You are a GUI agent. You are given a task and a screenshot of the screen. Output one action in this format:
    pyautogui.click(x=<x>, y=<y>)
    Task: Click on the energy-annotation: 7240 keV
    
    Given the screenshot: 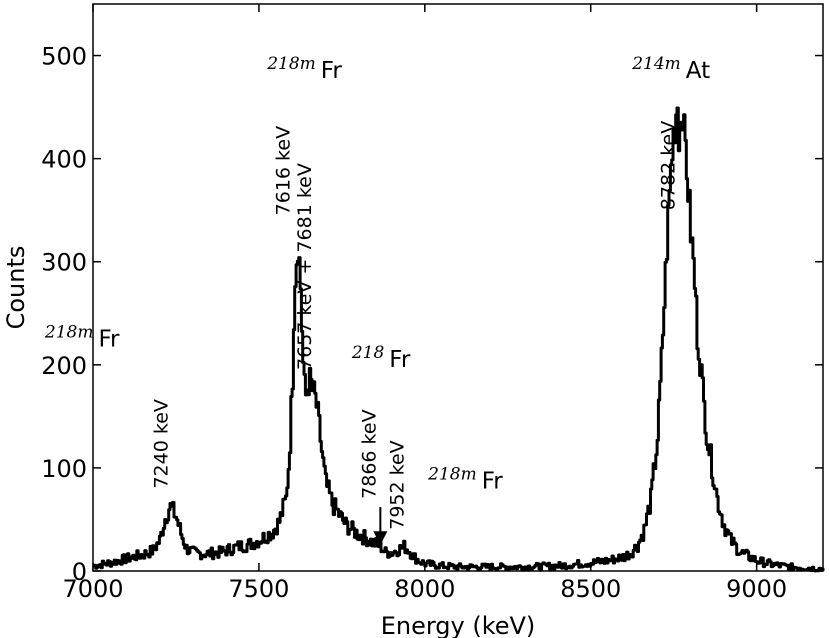 What is the action you would take?
    pyautogui.click(x=162, y=443)
    